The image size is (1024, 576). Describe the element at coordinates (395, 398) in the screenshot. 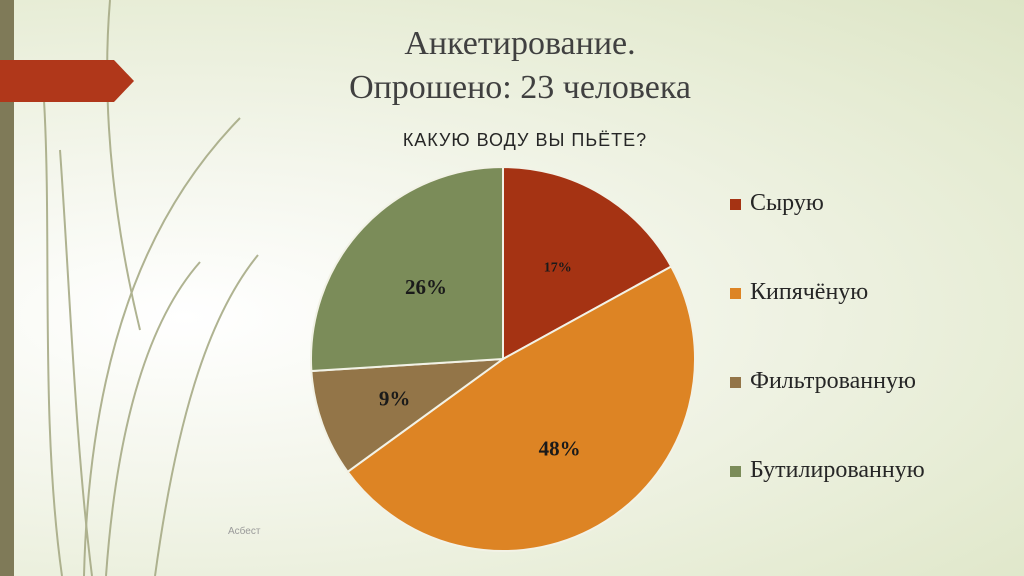

I see `pie-label-filtered: 9%` at that location.